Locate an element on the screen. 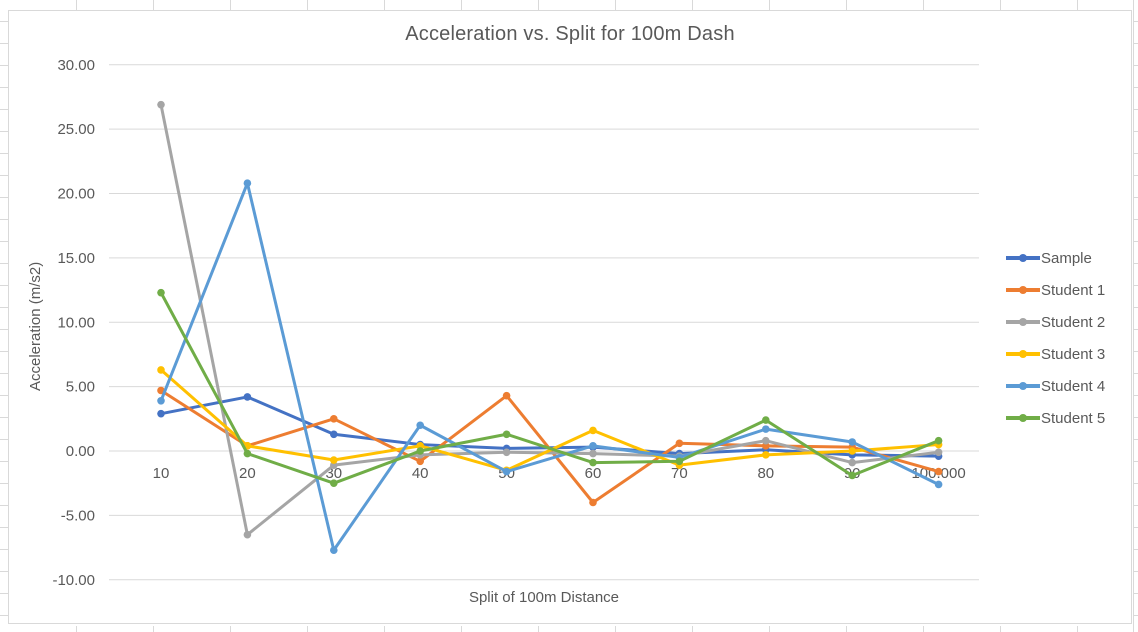  svg-text: 5.00 is located at coordinates (80, 387).